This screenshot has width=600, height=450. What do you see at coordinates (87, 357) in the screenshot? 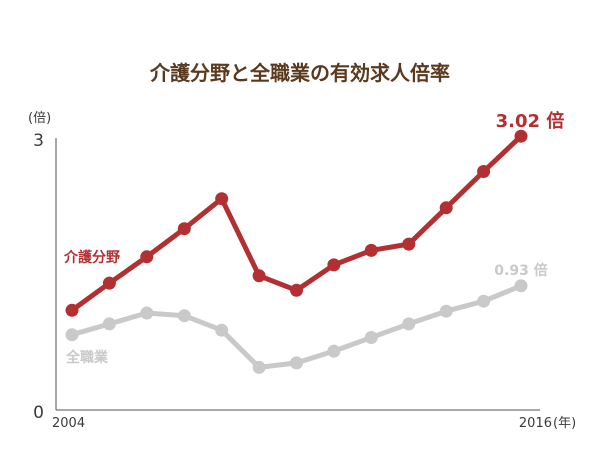
I see `series-label-all: 全職業` at bounding box center [87, 357].